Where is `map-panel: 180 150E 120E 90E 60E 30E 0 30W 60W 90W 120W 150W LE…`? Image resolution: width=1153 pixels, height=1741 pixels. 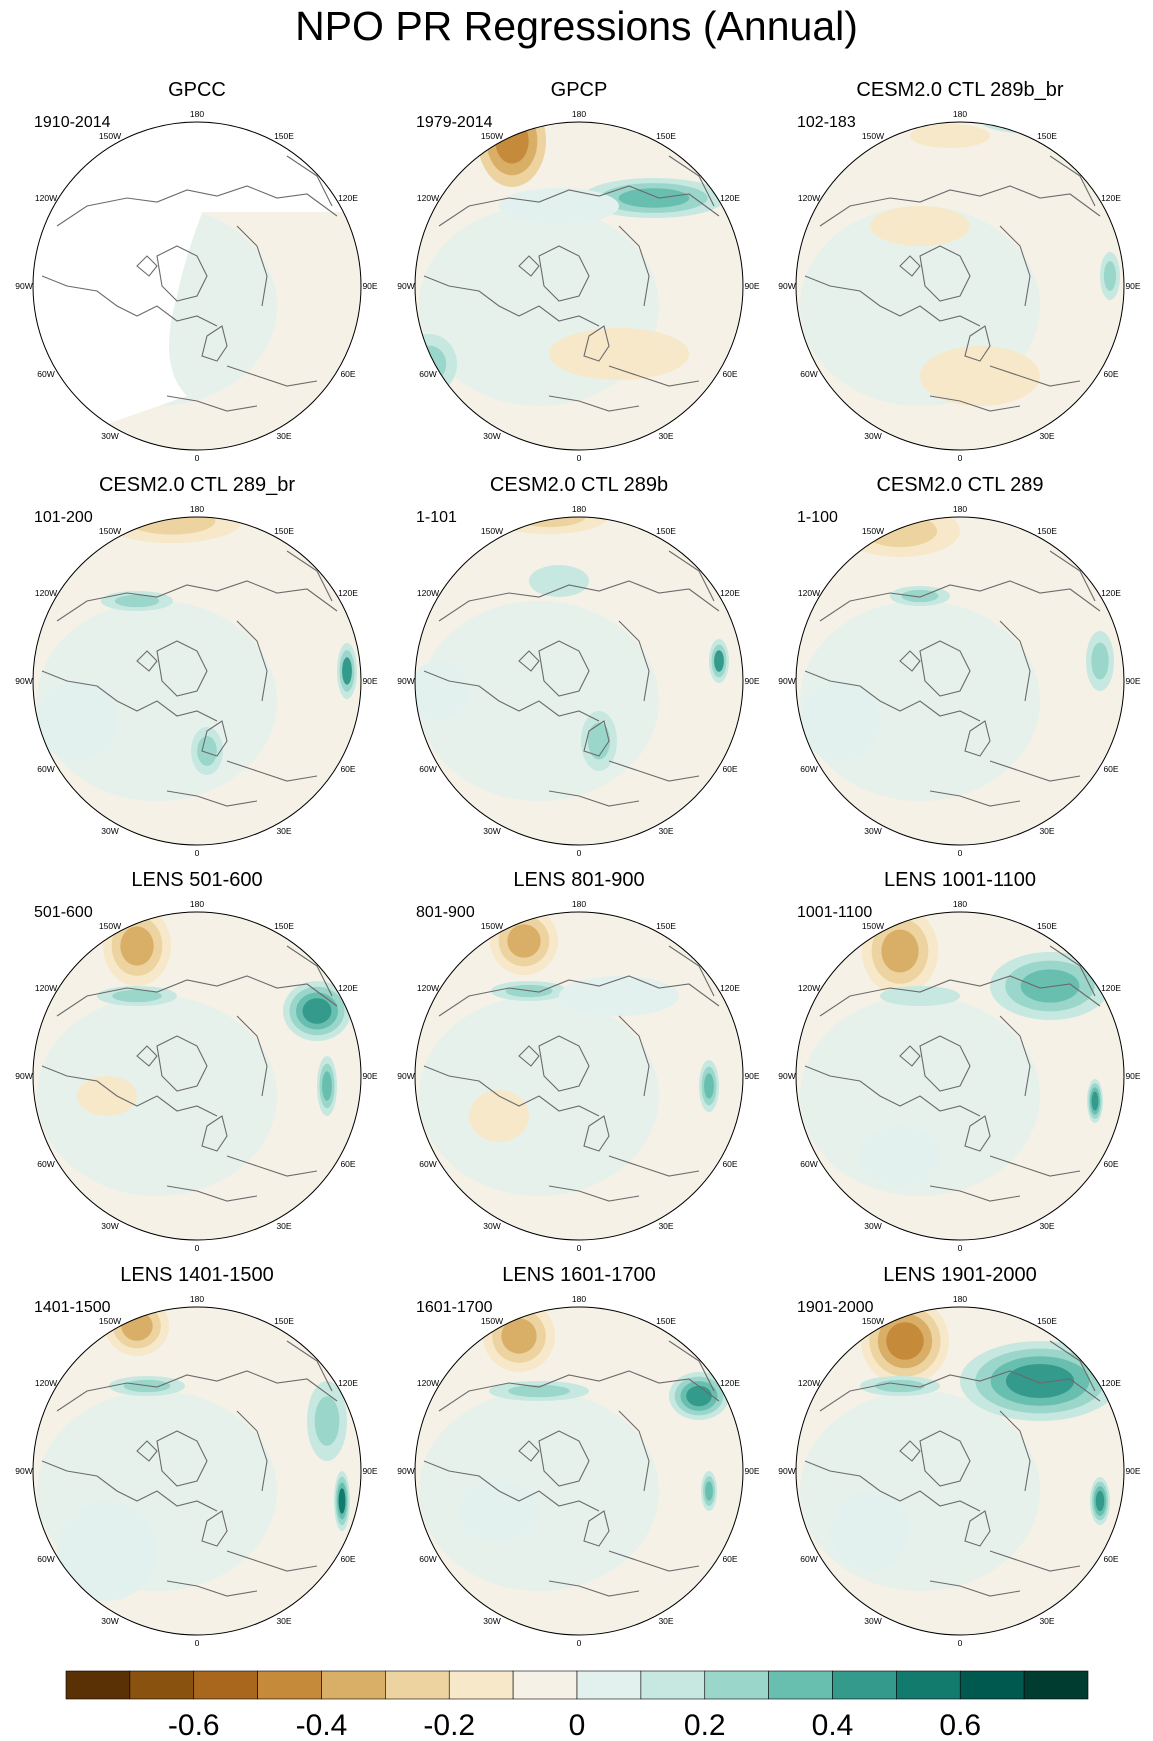
map-panel: 180 150E 120E 90E 60E 30E 0 30W 60W 90W 120W 150W LE… is located at coordinates (959, 1061).